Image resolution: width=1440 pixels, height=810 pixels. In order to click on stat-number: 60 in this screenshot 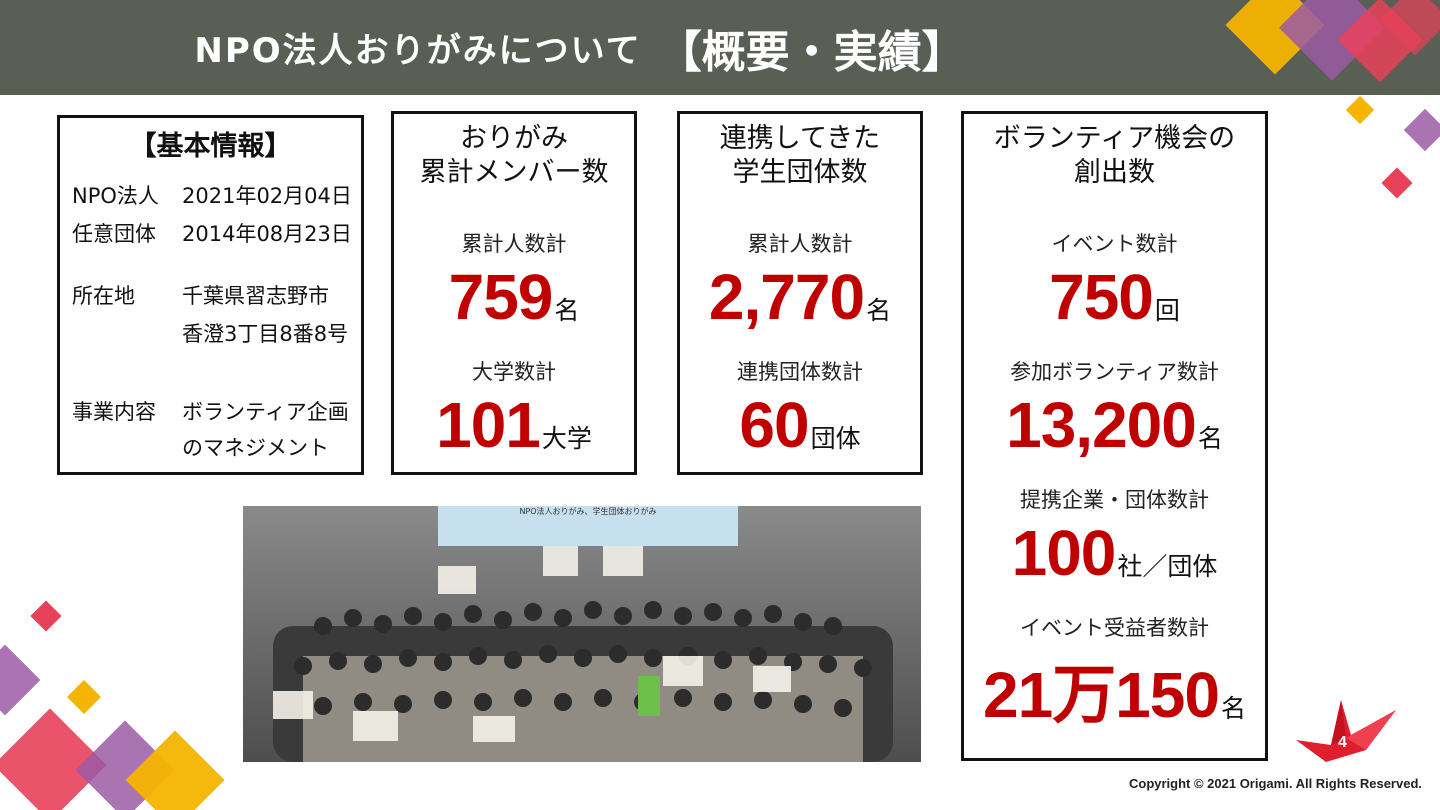, I will do `click(774, 425)`.